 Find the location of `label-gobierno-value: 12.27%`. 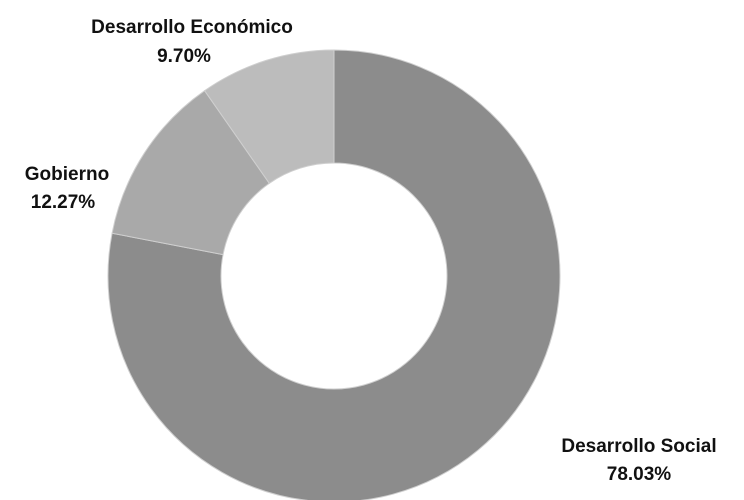

label-gobierno-value: 12.27% is located at coordinates (63, 202).